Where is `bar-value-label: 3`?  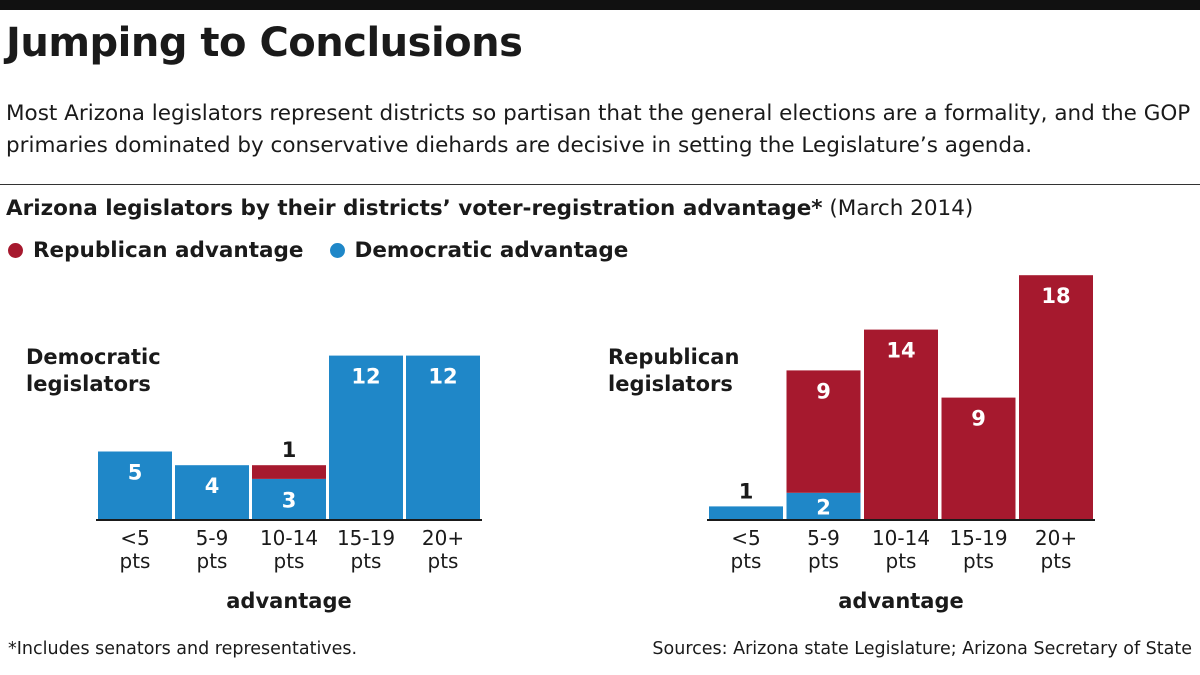
bar-value-label: 3 is located at coordinates (289, 500).